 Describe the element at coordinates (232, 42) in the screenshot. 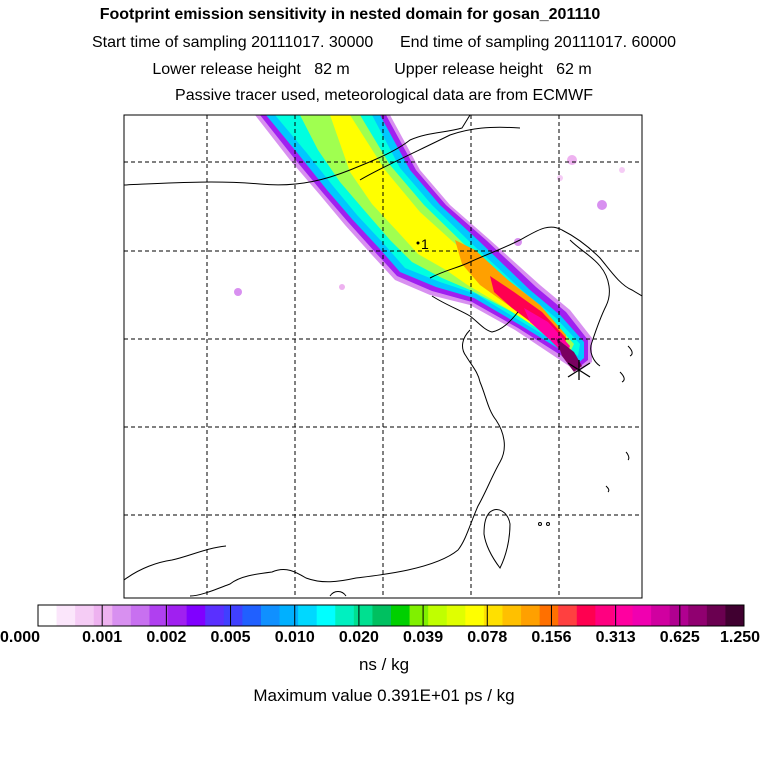

I see `start-time-label: Start time of sampling 20111017. 30000` at that location.